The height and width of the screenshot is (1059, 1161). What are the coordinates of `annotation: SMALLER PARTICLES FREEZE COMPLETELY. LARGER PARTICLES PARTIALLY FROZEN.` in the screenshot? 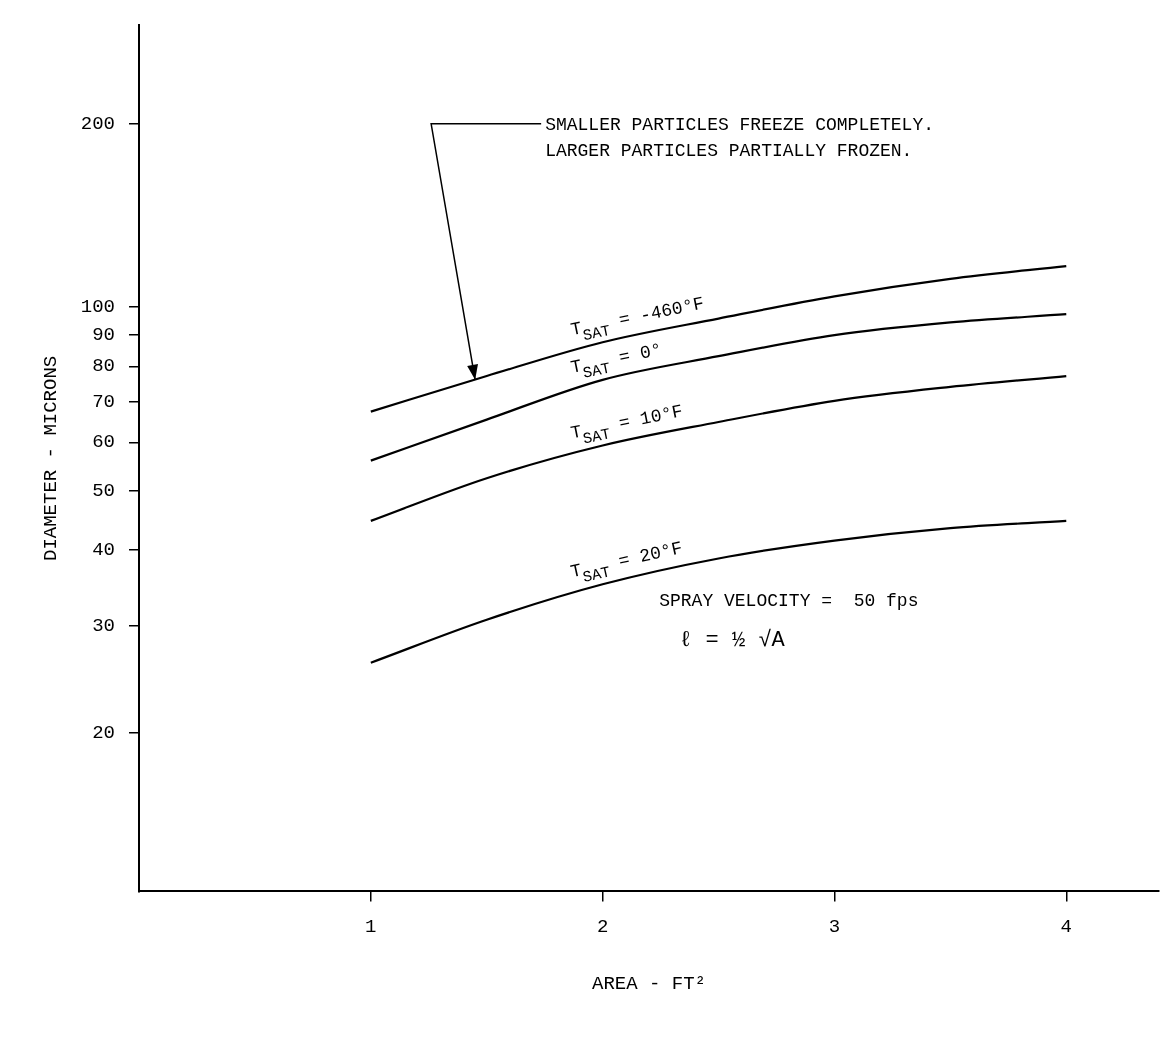 It's located at (740, 137).